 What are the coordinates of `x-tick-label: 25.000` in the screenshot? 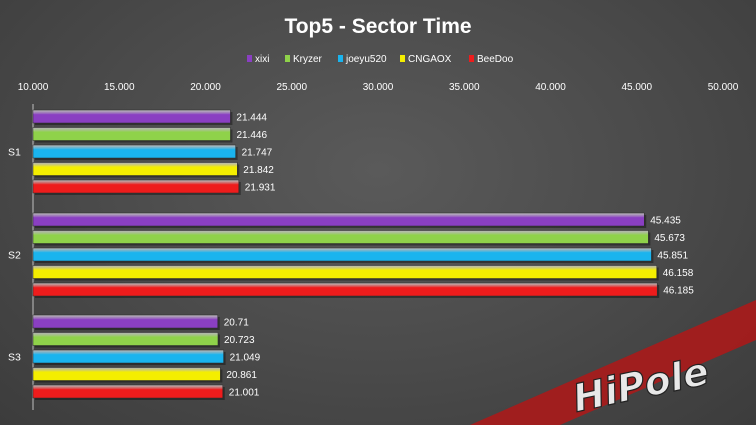 It's located at (291, 87).